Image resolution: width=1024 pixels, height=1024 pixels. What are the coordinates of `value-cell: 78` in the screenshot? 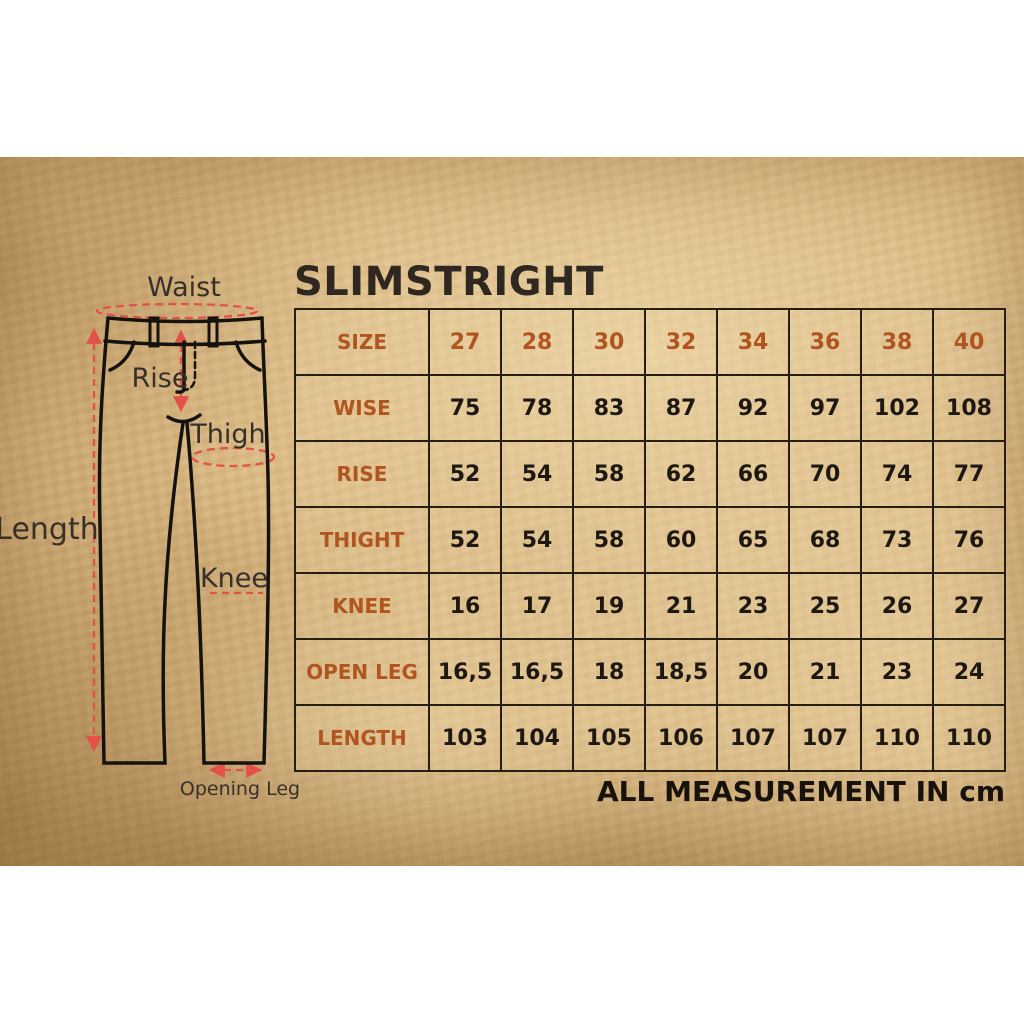 It's located at (538, 408).